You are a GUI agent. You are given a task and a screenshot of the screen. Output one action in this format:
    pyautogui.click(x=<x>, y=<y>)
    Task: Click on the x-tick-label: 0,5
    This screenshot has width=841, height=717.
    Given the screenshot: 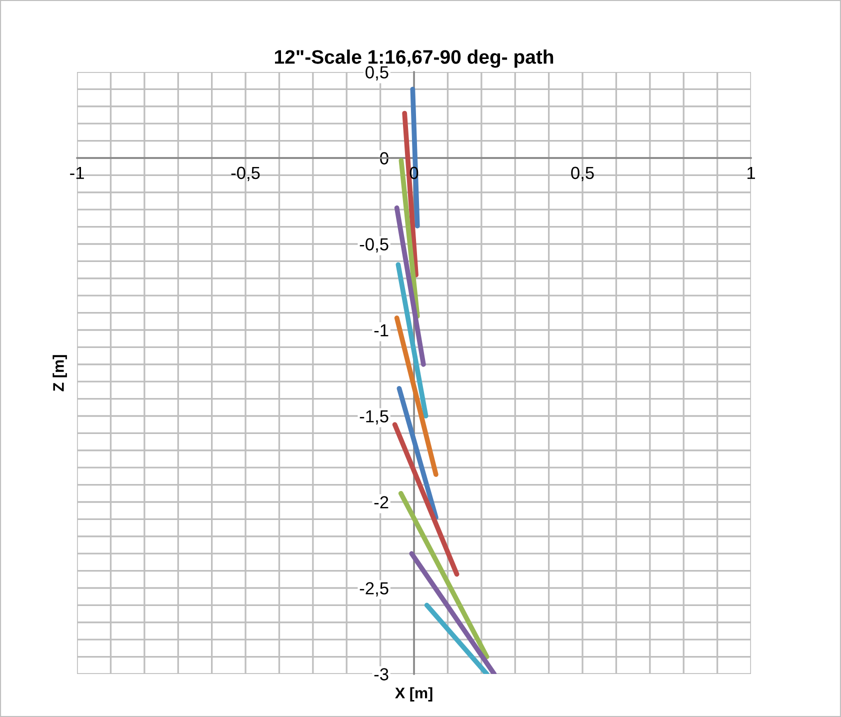 What is the action you would take?
    pyautogui.click(x=582, y=174)
    